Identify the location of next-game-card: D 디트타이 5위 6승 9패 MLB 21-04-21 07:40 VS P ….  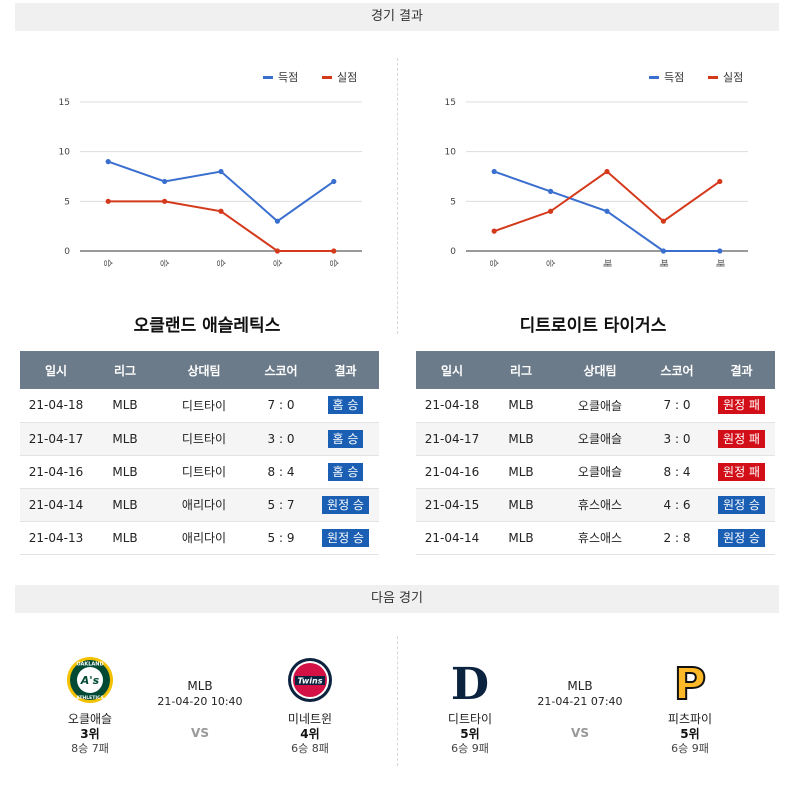
(570, 705).